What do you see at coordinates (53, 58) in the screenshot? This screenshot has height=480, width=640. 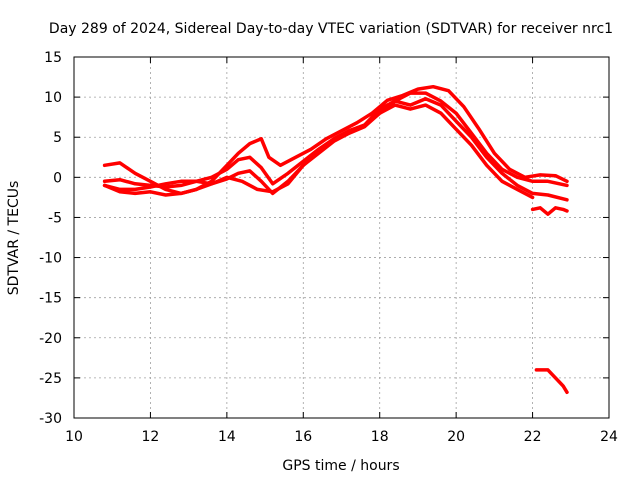 I see `y-tick-label: 15` at bounding box center [53, 58].